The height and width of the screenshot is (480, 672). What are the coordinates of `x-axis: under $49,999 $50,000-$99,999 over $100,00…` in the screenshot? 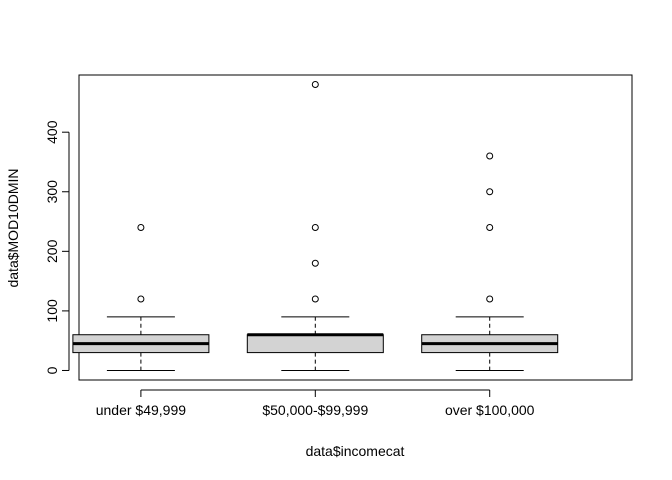 It's located at (315, 403).